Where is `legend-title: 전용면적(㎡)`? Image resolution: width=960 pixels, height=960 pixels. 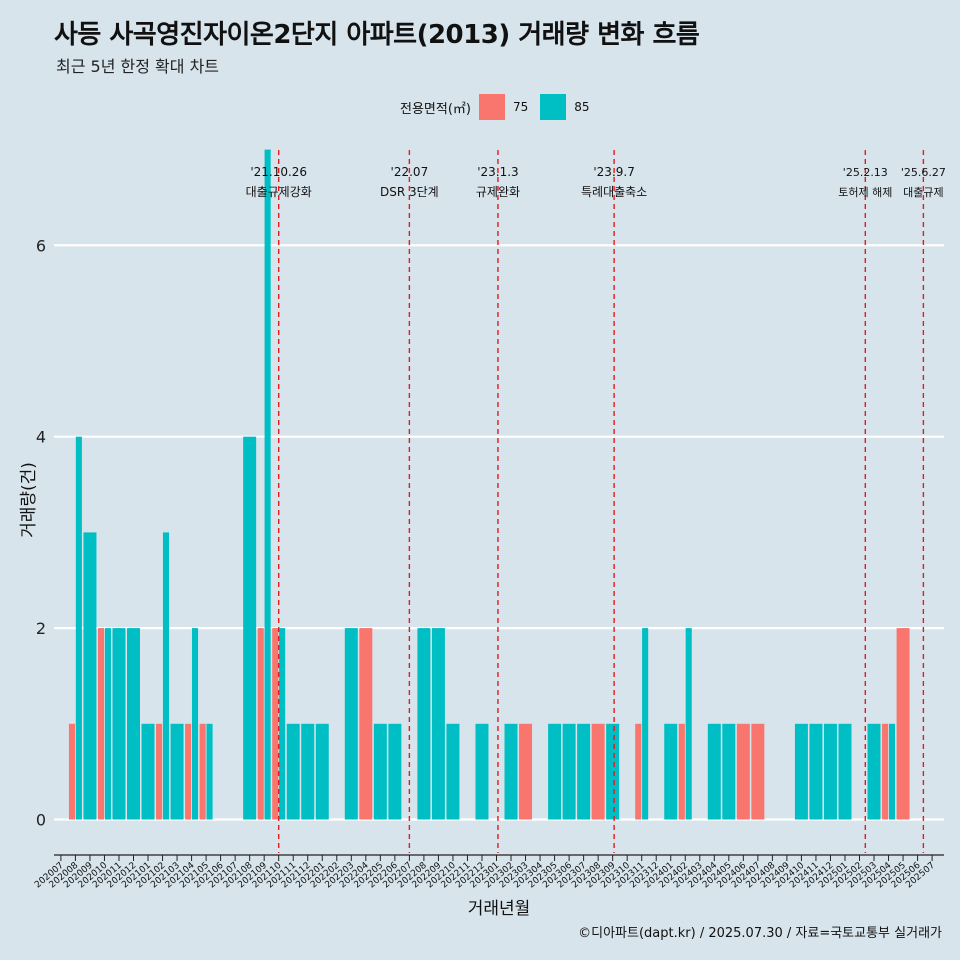
legend-title: 전용면적(㎡) is located at coordinates (435, 109).